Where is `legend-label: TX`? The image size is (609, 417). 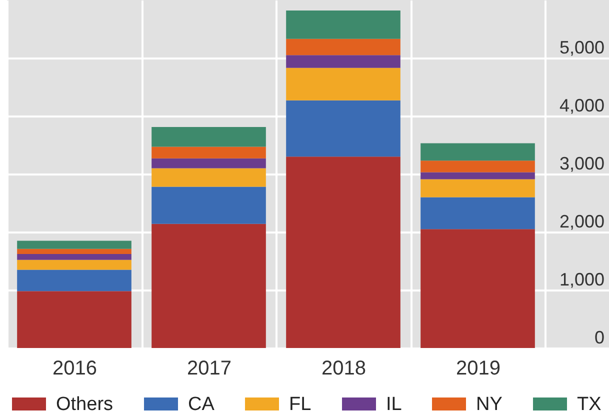 legend-label: TX is located at coordinates (589, 404).